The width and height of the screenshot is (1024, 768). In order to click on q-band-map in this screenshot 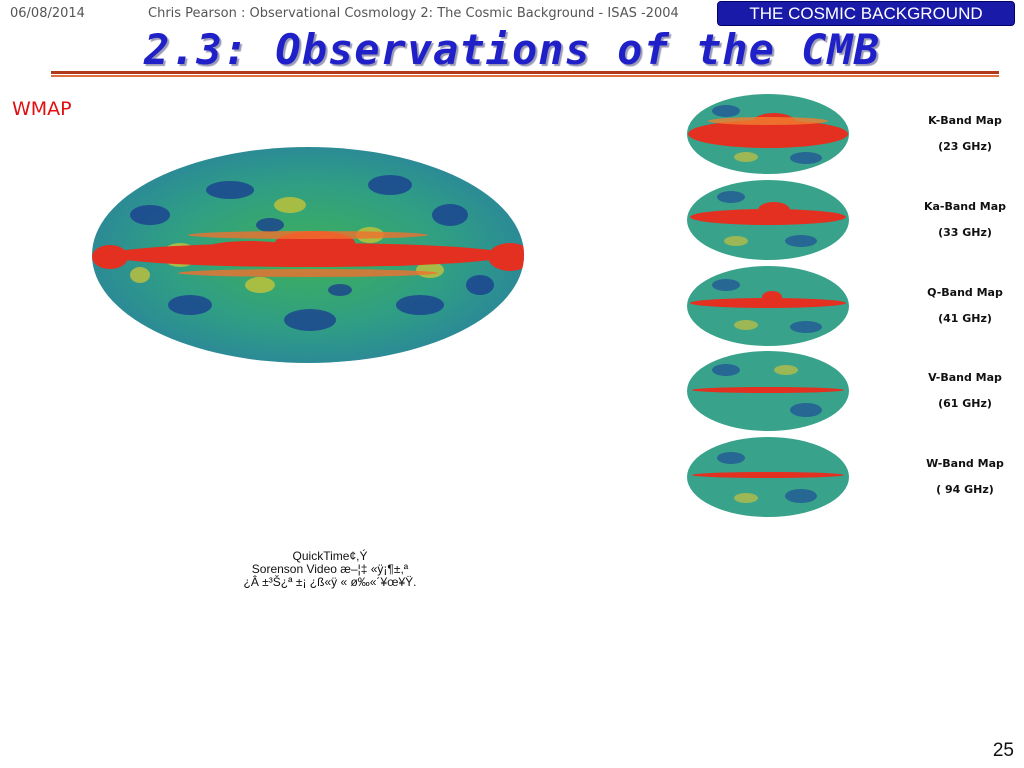, I will do `click(768, 306)`.